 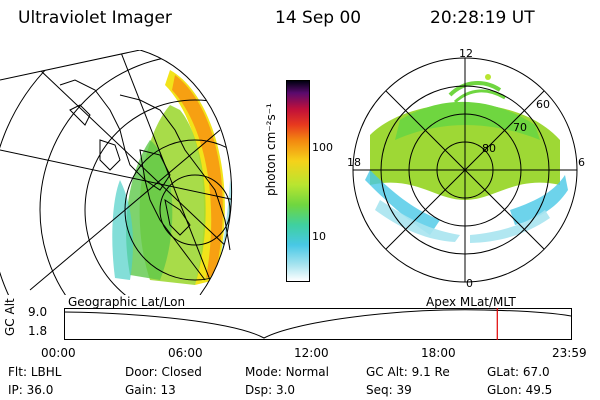 What do you see at coordinates (322, 147) in the screenshot?
I see `colorbar-tick-100: 100` at bounding box center [322, 147].